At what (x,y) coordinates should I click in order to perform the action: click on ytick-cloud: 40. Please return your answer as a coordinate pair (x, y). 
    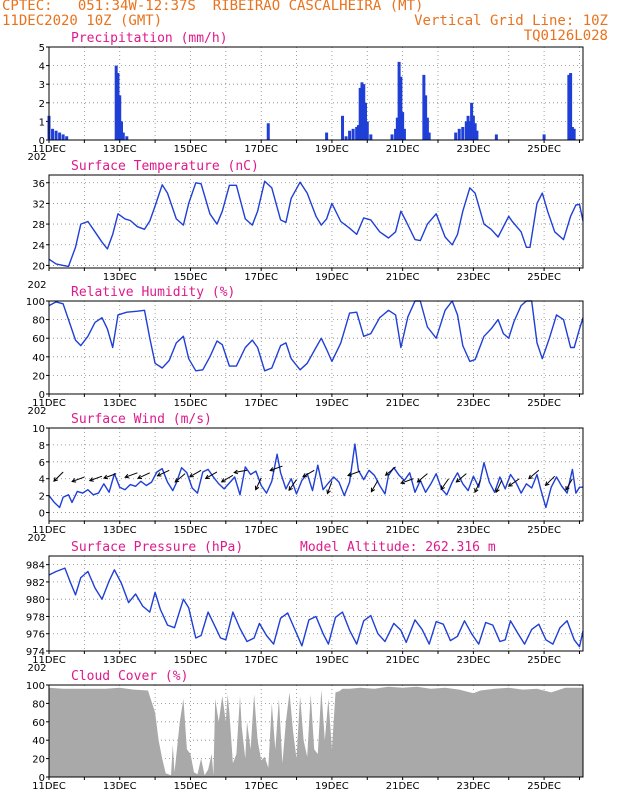
    Looking at the image, I should click on (38, 741).